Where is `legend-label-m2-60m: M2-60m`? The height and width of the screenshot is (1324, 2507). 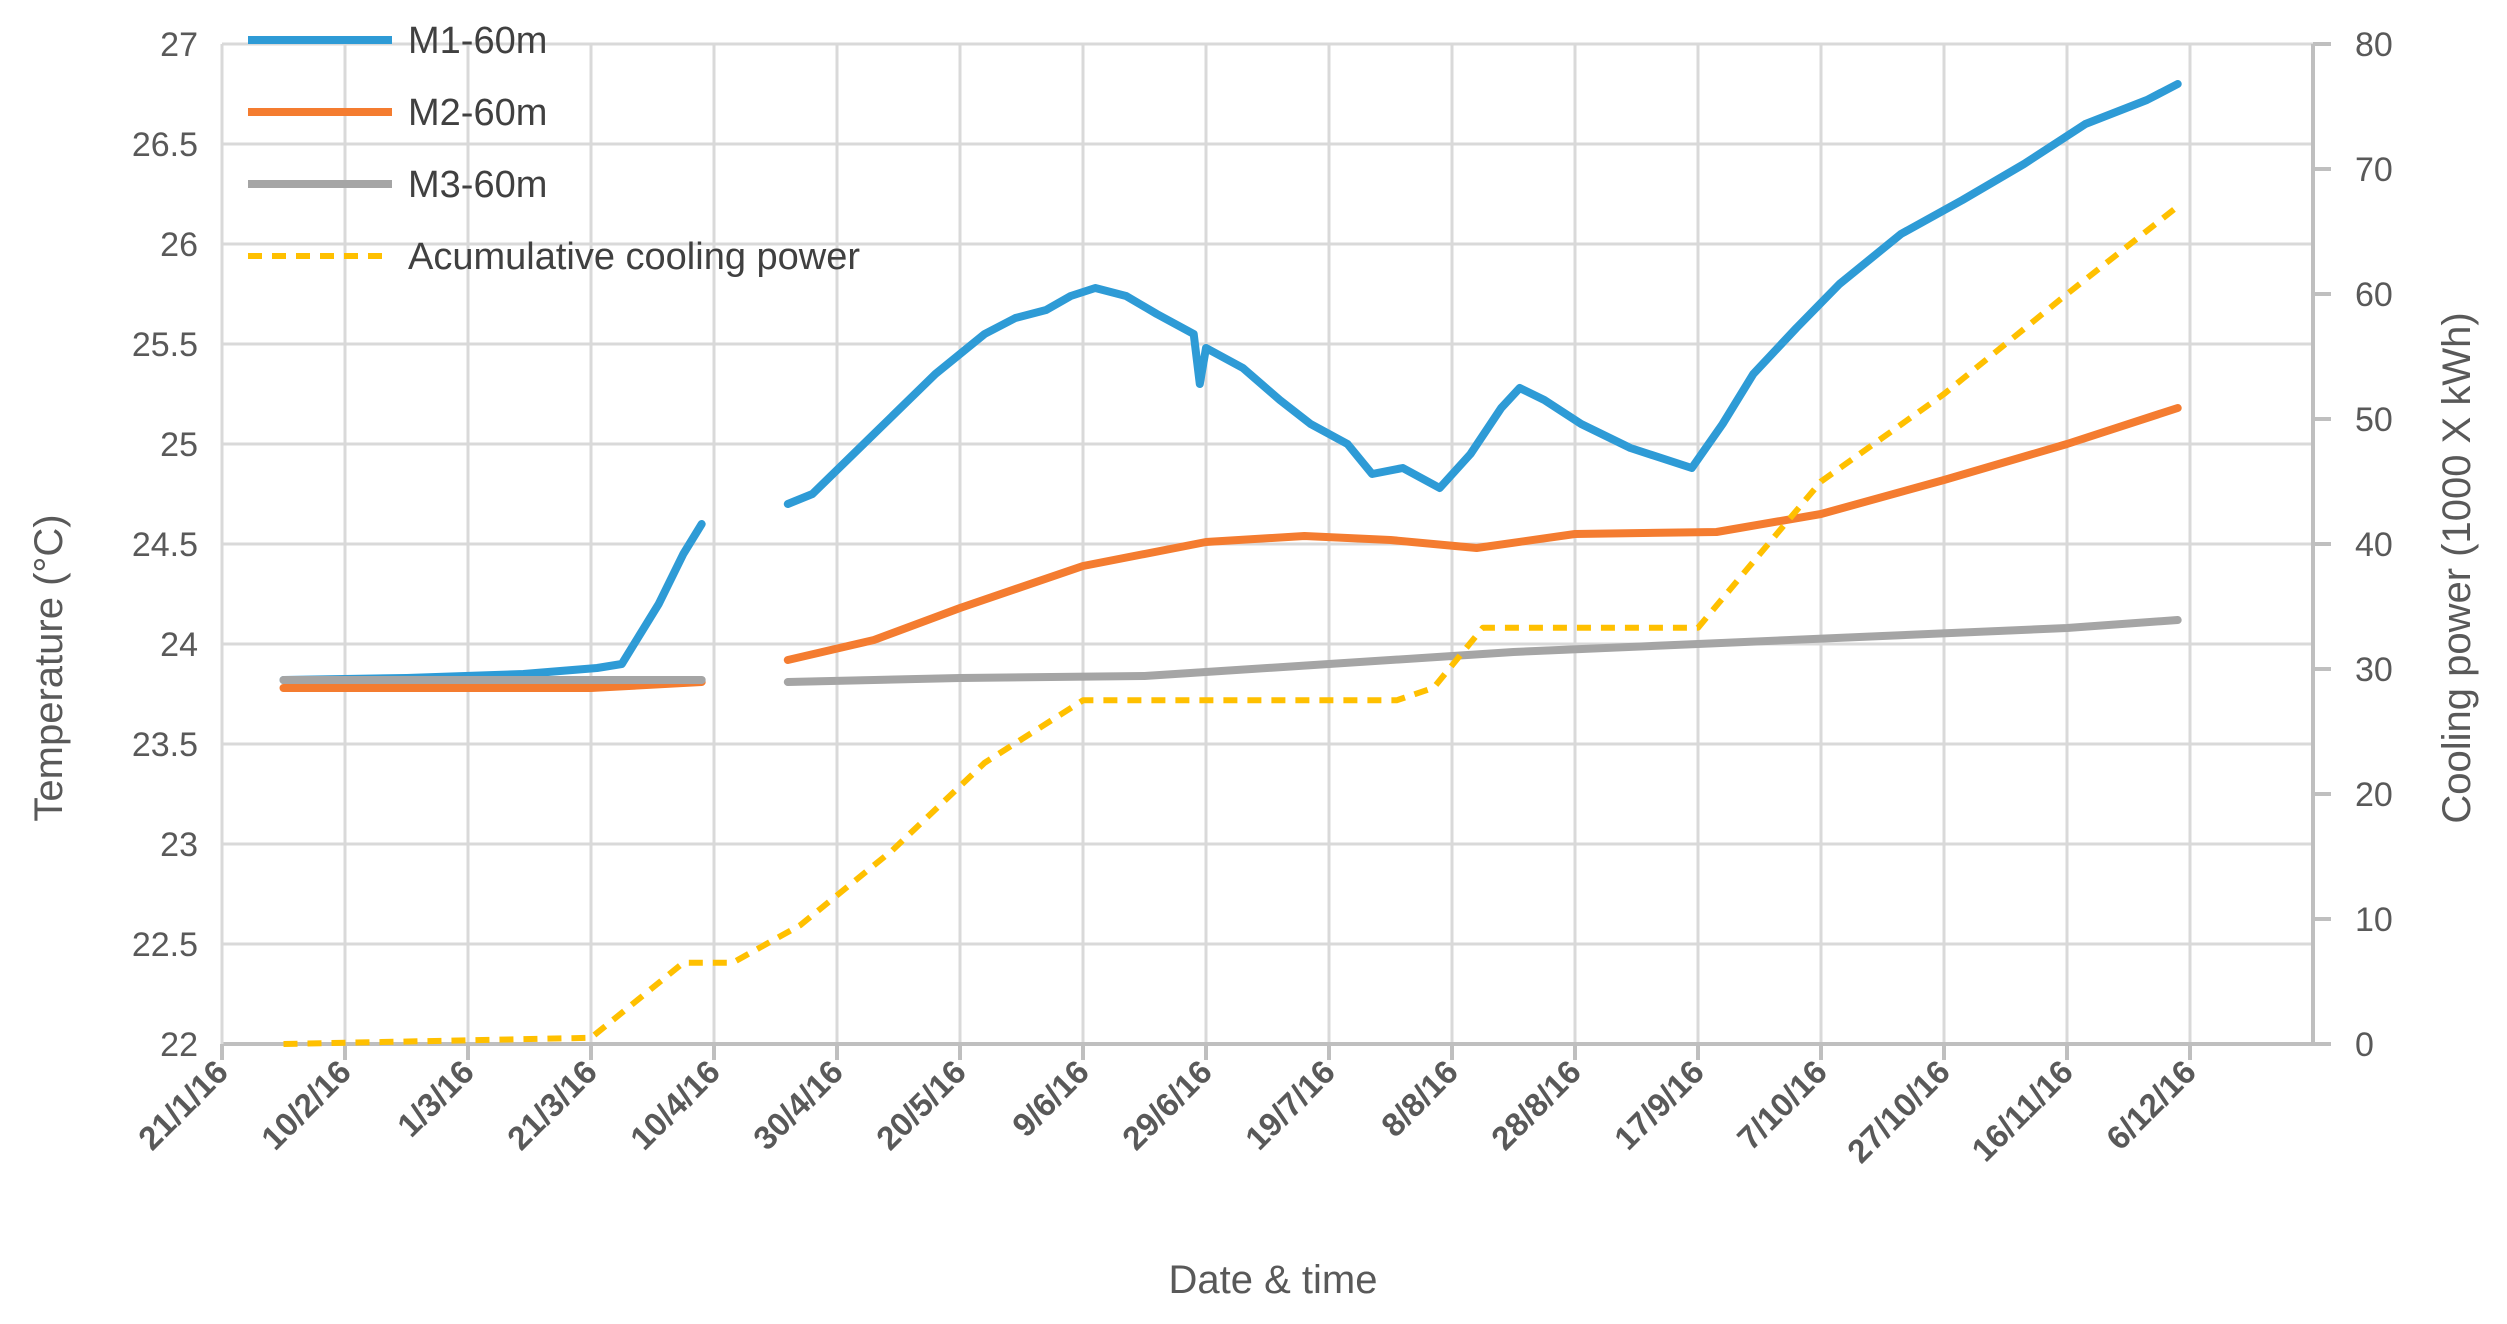
legend-label-m2-60m: M2-60m is located at coordinates (477, 113).